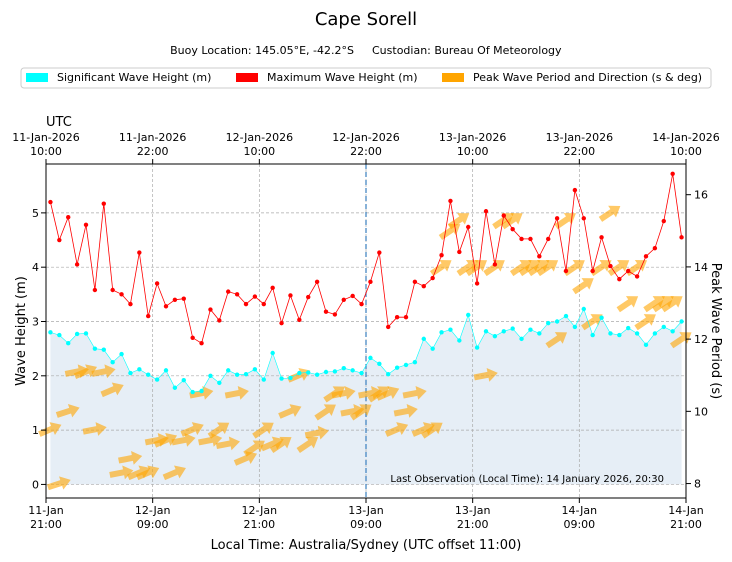 This screenshot has width=732, height=562. What do you see at coordinates (701, 339) in the screenshot?
I see `y-tick-label-right: 12` at bounding box center [701, 339].